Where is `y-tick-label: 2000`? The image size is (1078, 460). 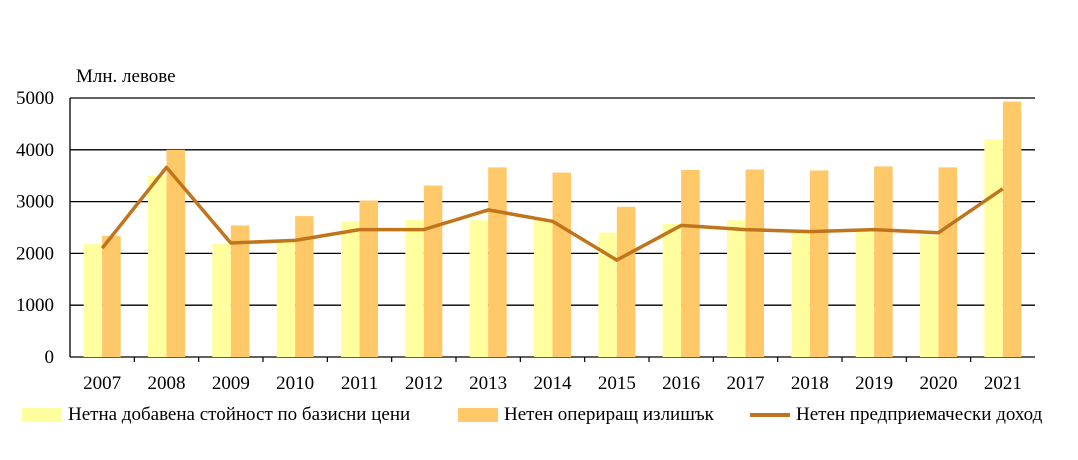 y-tick-label: 2000 is located at coordinates (35, 253).